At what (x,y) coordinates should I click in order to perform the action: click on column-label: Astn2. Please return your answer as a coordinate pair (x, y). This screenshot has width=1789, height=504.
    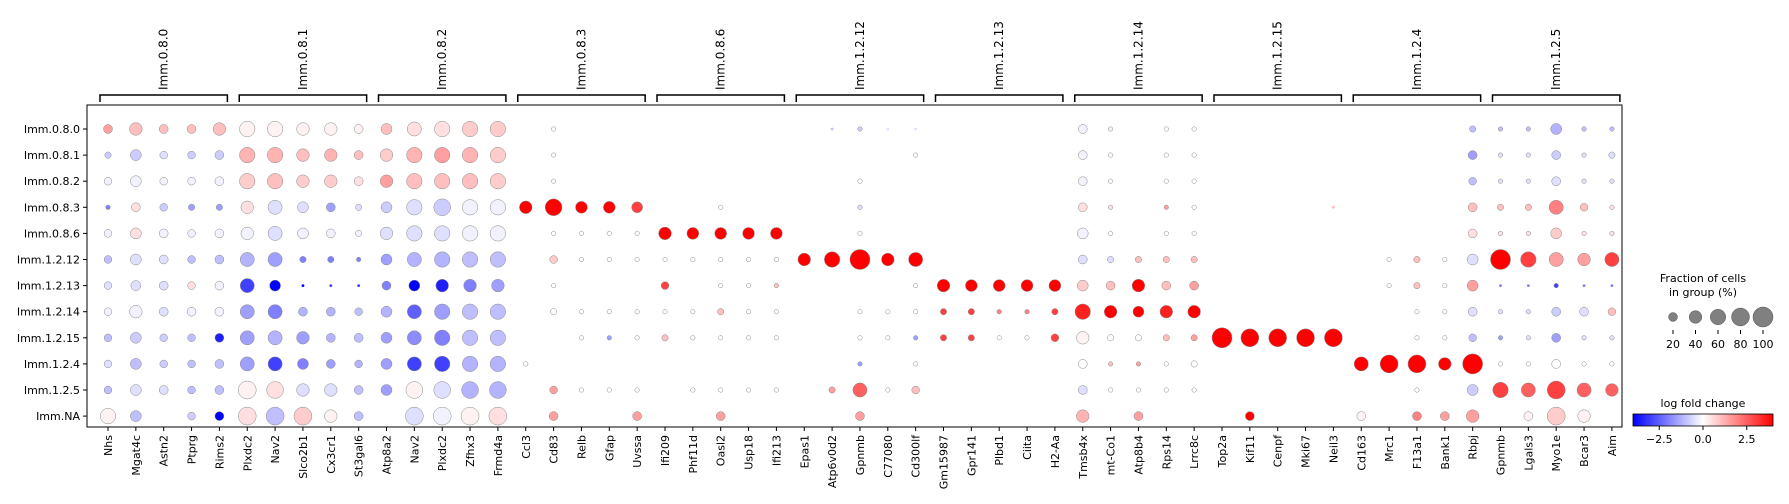
    Looking at the image, I should click on (164, 451).